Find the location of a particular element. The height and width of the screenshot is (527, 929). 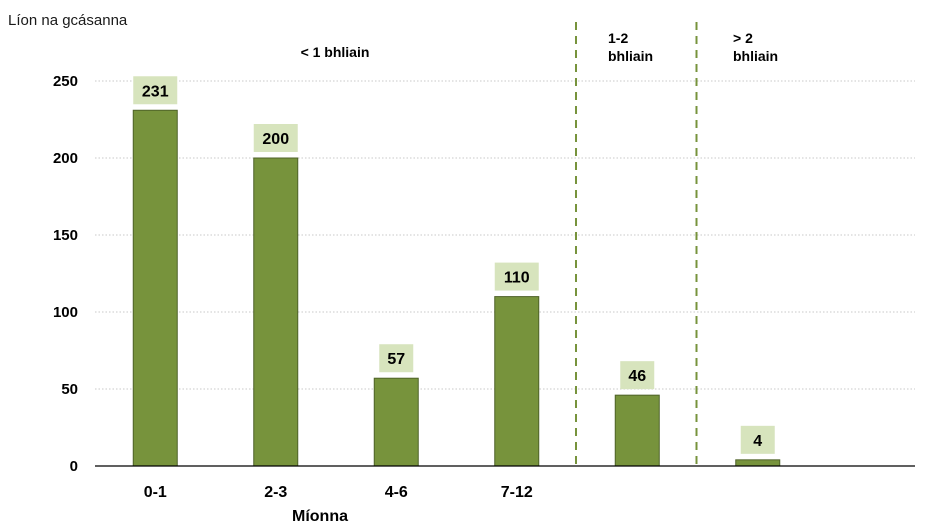

x-tick-label: 7-12 is located at coordinates (517, 492).